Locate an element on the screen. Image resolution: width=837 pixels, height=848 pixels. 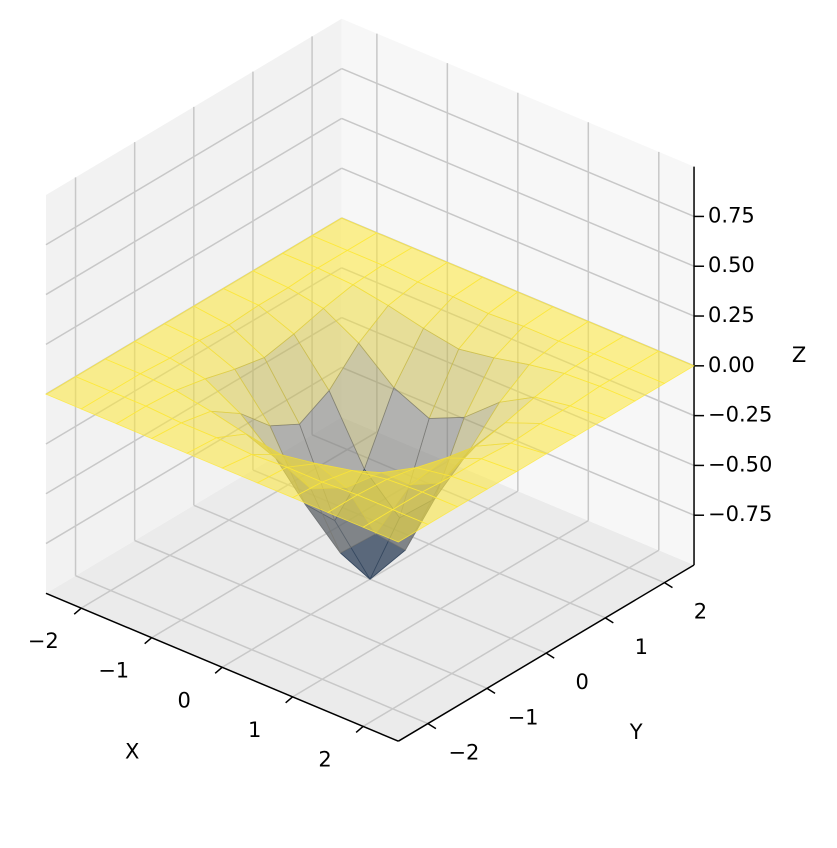
x-tick-label: 1 is located at coordinates (254, 730).